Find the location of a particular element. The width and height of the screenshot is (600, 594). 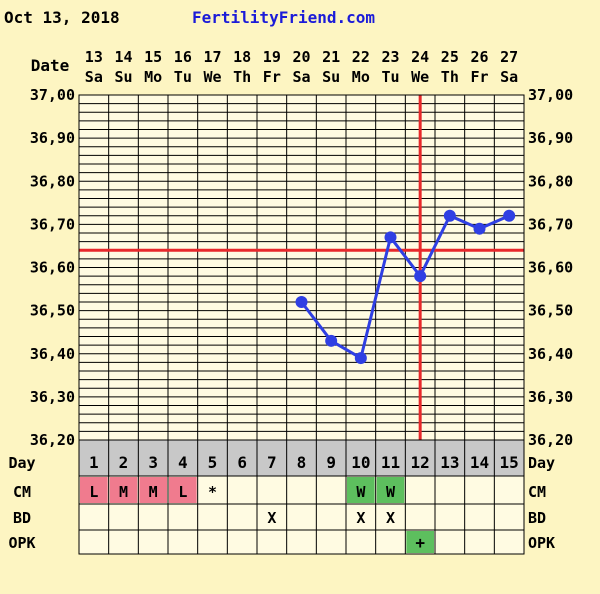

y-tick-label-right: 36,50 is located at coordinates (550, 311).